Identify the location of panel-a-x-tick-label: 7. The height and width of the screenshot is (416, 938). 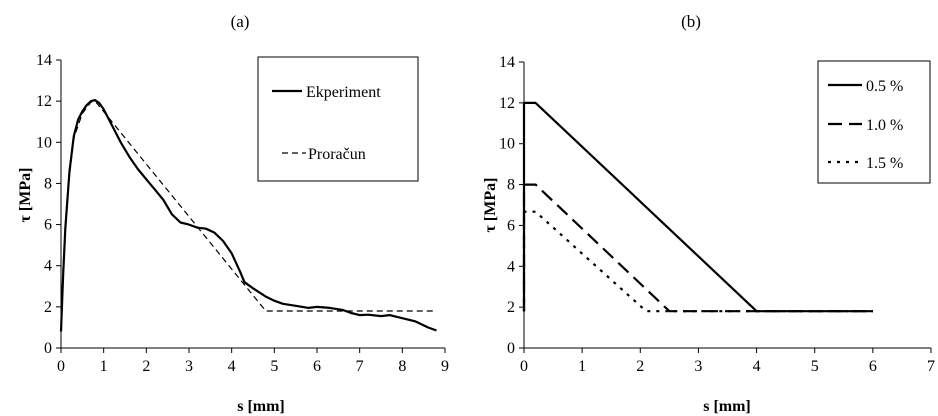
(360, 366).